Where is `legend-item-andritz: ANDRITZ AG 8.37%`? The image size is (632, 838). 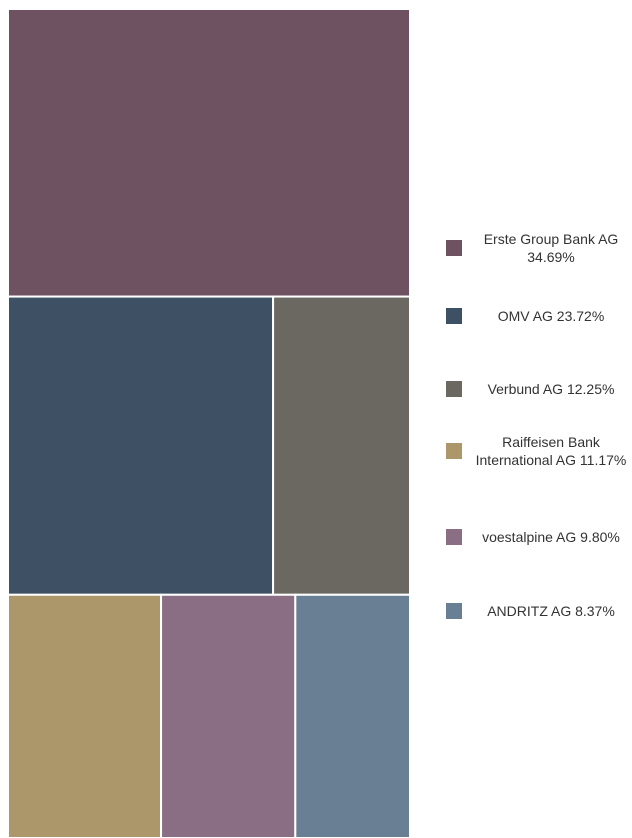
legend-item-andritz: ANDRITZ AG 8.37% is located at coordinates (537, 611).